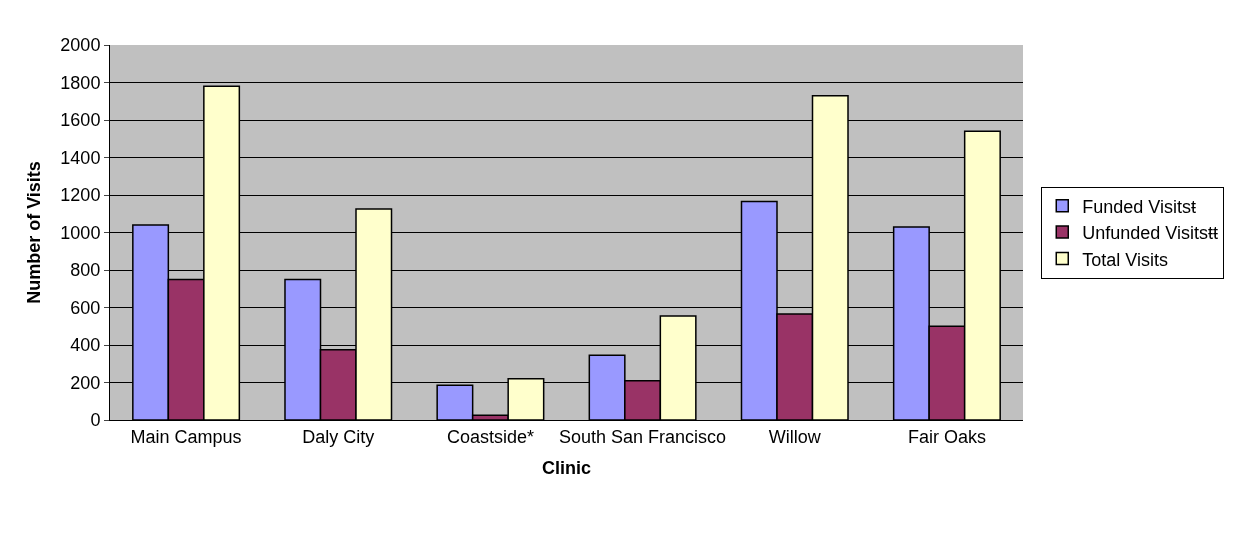  What do you see at coordinates (80, 232) in the screenshot?
I see `y-tick-label: 1000` at bounding box center [80, 232].